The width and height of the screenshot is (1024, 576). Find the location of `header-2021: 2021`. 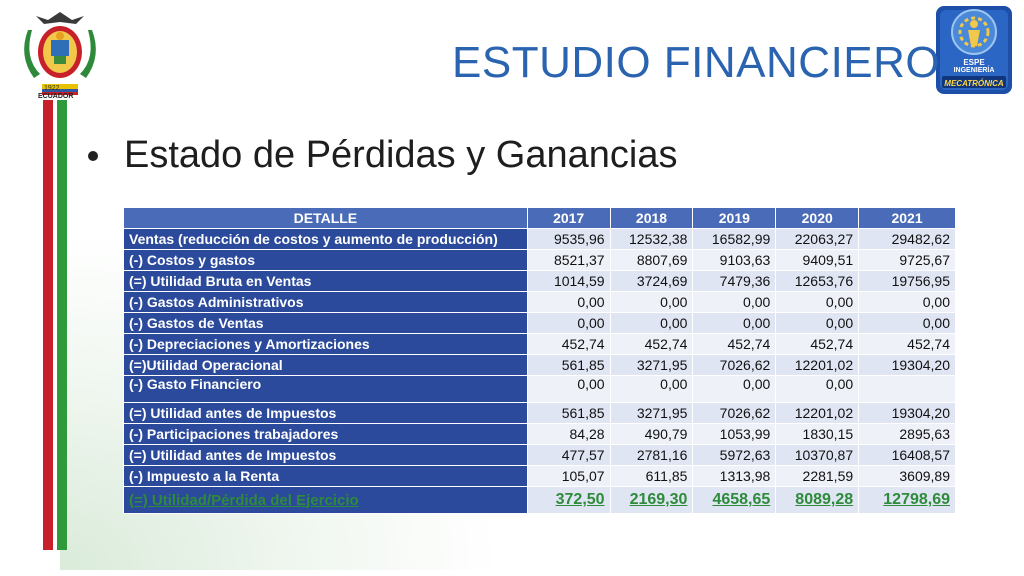

header-2021: 2021 is located at coordinates (907, 218).